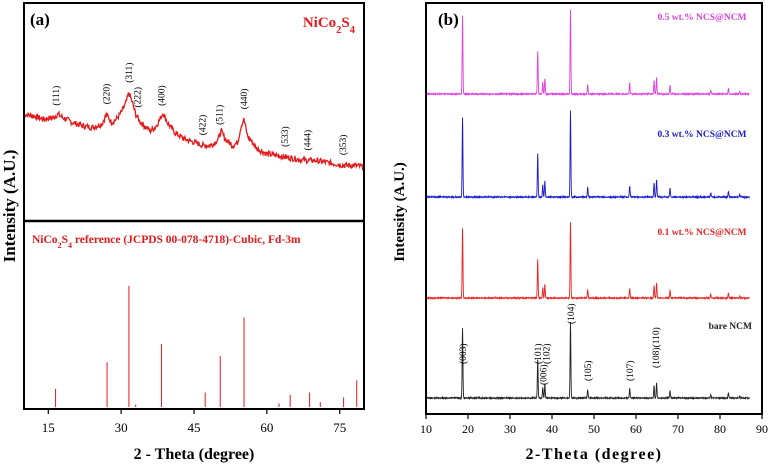 This screenshot has width=770, height=465. I want to click on panel-b-tick-label: 60, so click(636, 429).